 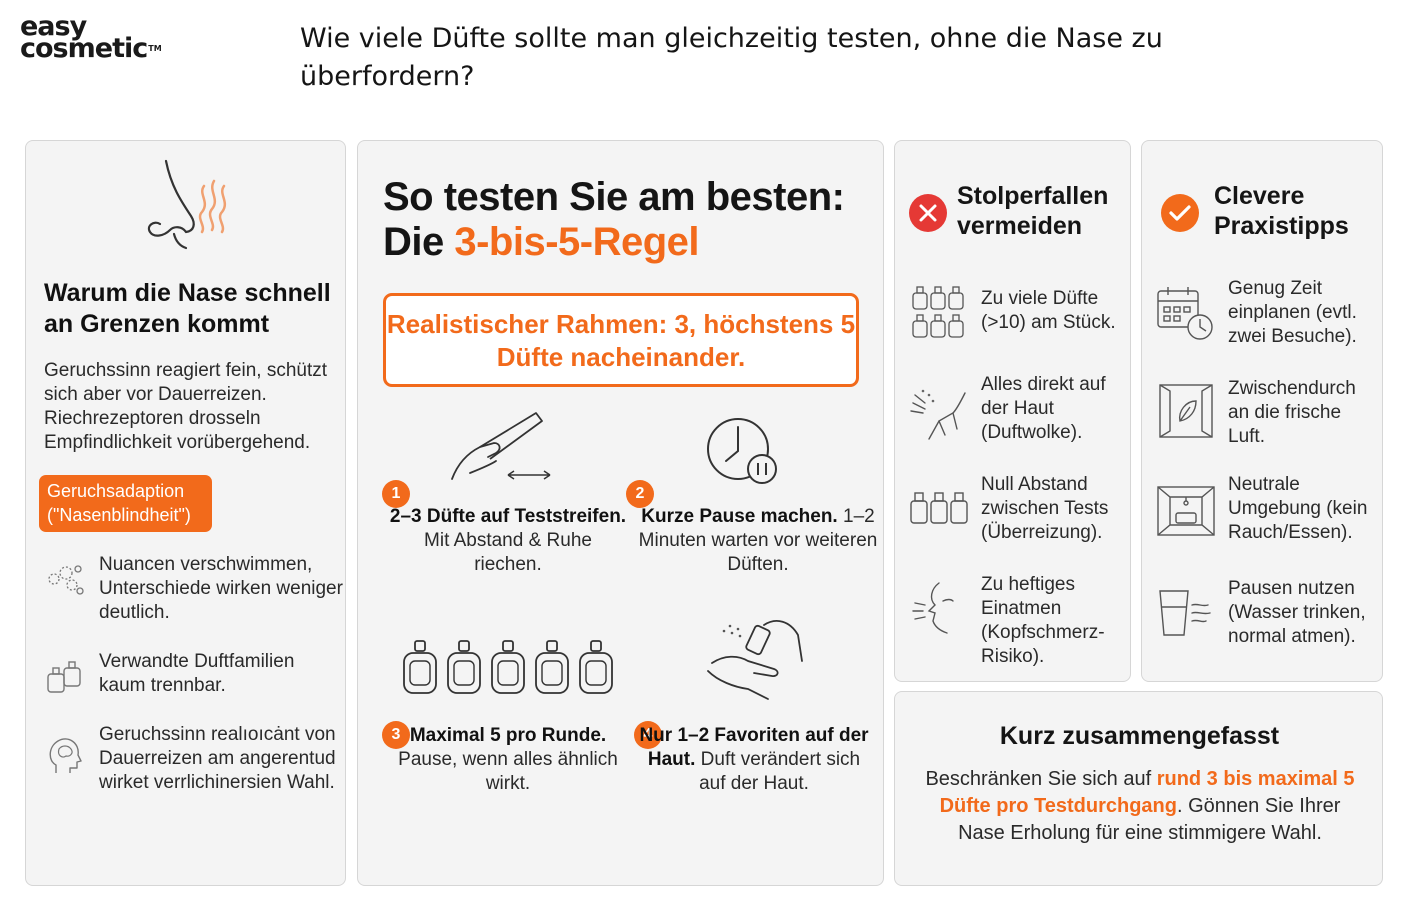 What do you see at coordinates (1048, 310) in the screenshot?
I see `list-item-text: Zu viele Düfte (>10) am Stück.` at bounding box center [1048, 310].